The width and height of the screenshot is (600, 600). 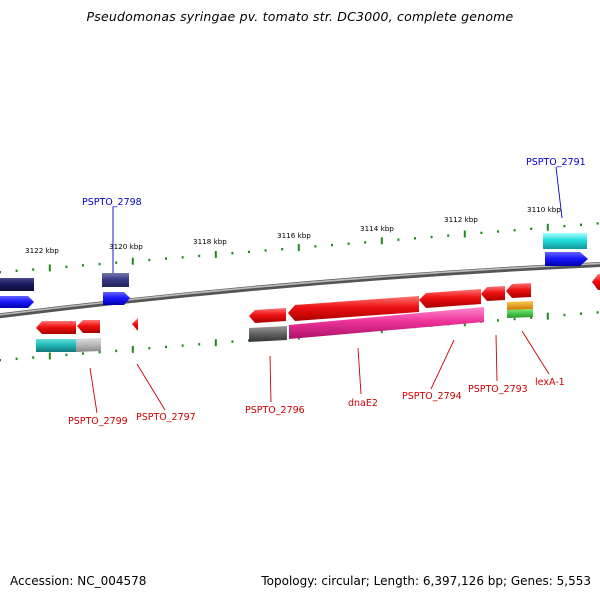 I want to click on kbp-label-3112: 3112 kbp, so click(x=461, y=219).